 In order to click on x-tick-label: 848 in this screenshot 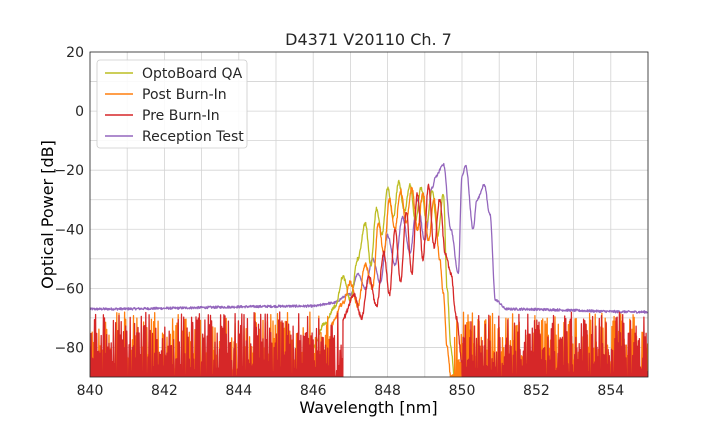, I will do `click(387, 391)`.